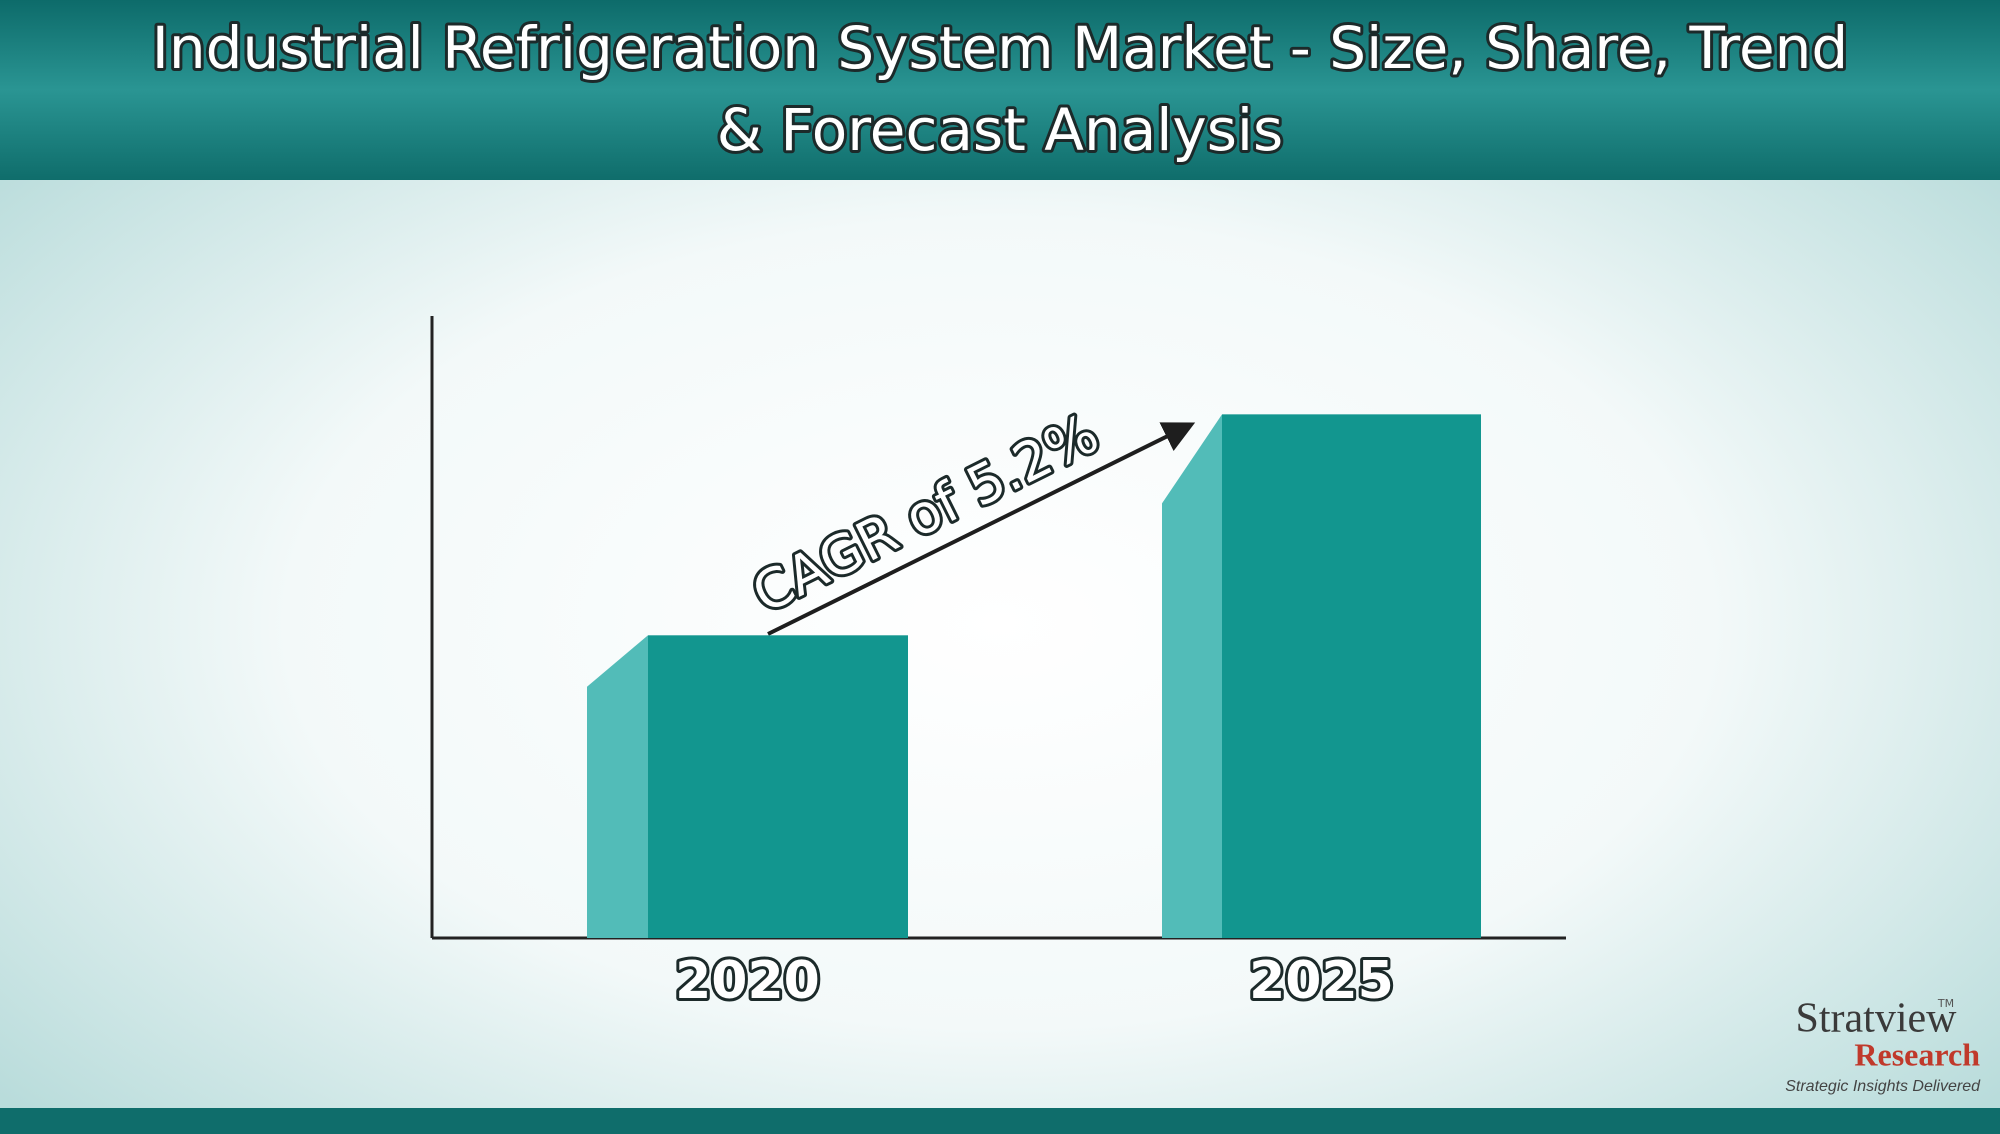  I want to click on logo-subname: Research, so click(1917, 1054).